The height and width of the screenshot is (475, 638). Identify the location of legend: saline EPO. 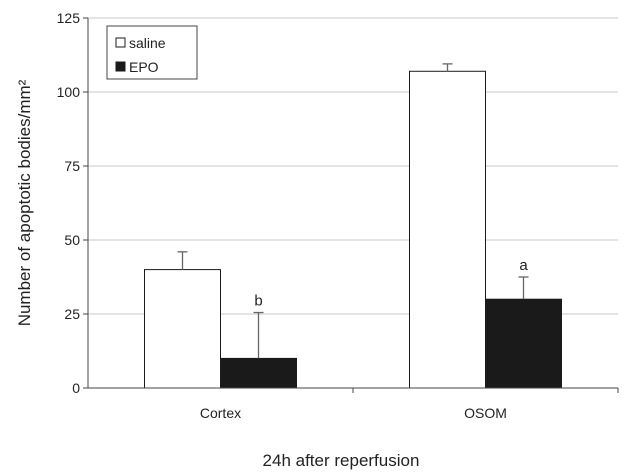
(152, 52).